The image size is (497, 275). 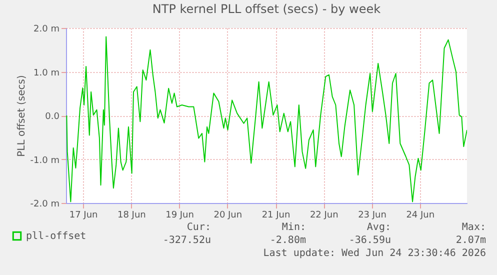 I want to click on x-tick-label: 17 Jun, so click(x=83, y=215).